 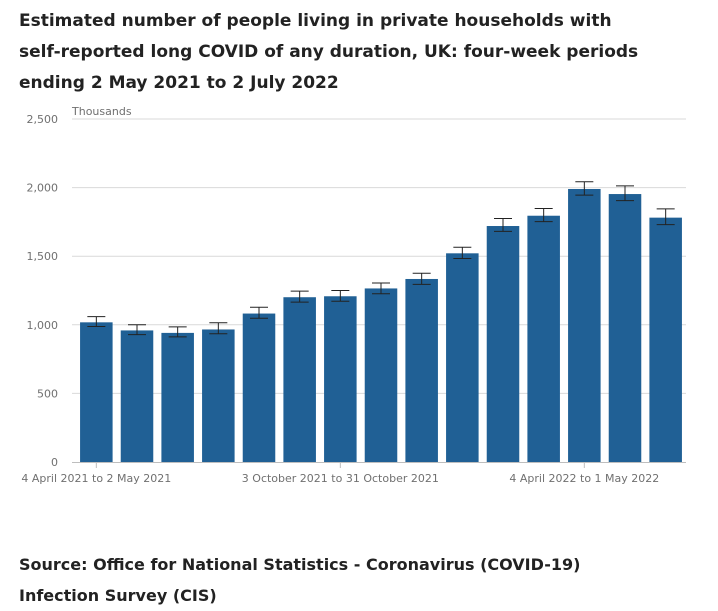 I want to click on x-tick-label: 4 April 2022 to 1 May 2022, so click(x=584, y=478).